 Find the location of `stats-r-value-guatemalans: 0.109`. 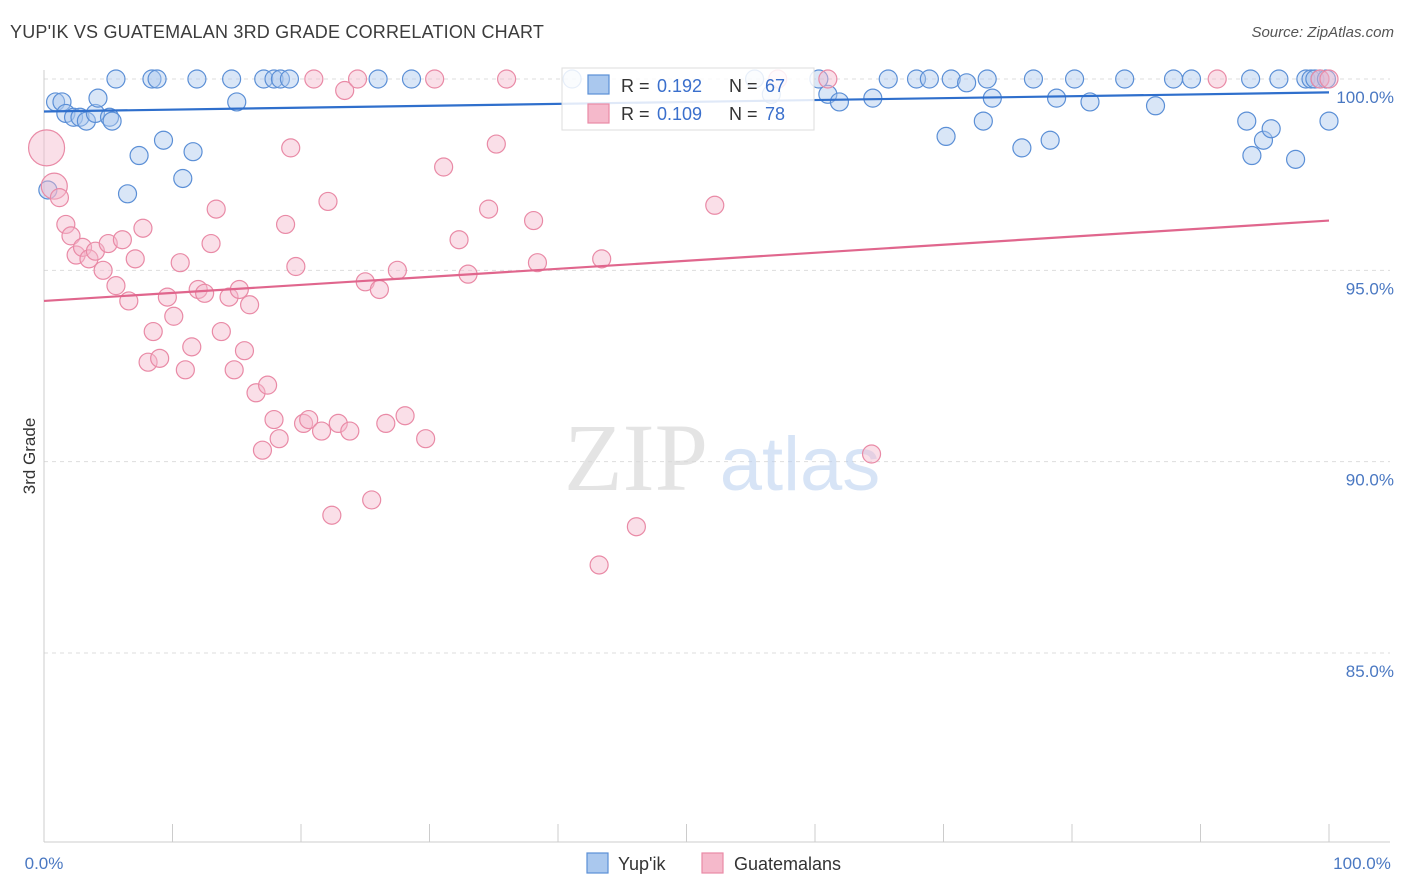

stats-r-value-guatemalans: 0.109 is located at coordinates (679, 114).